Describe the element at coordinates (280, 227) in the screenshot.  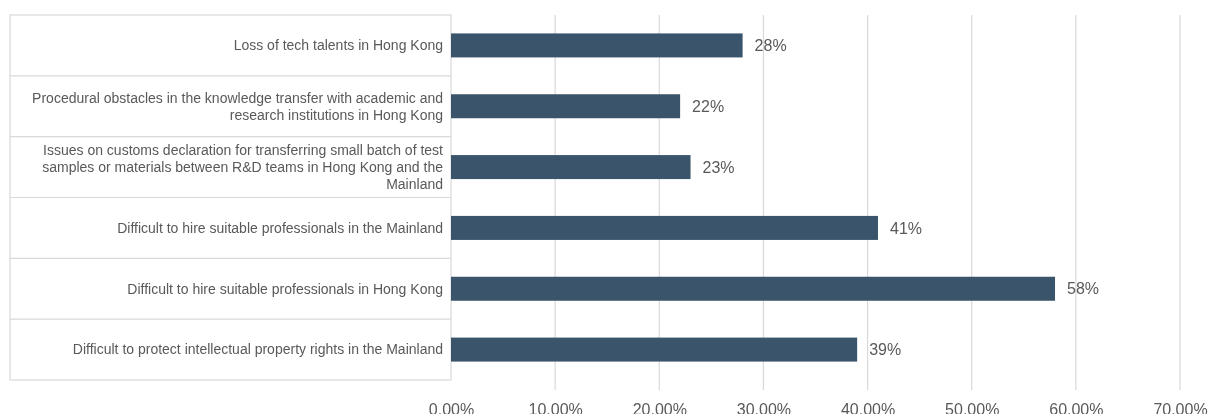
I see `y-tick-label: Difficult to hire suitable professionals in the Mainland` at that location.